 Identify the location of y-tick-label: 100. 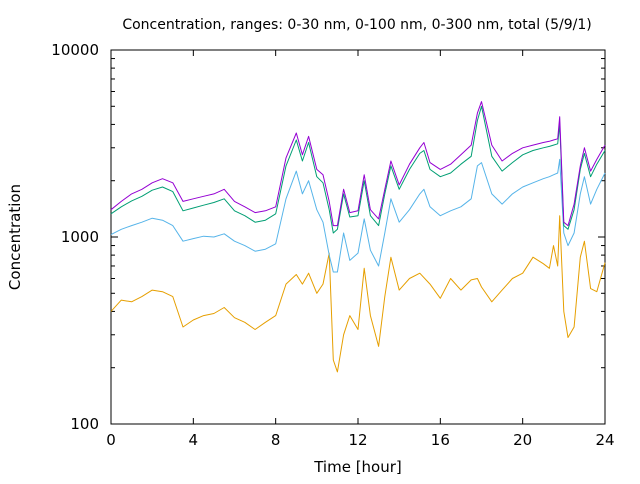
(84, 424).